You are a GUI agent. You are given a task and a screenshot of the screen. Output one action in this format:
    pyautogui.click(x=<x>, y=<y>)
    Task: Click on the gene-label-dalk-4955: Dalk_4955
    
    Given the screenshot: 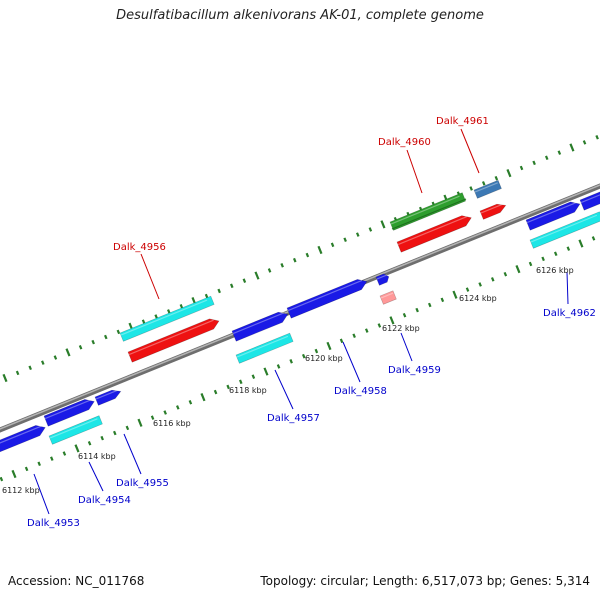 What is the action you would take?
    pyautogui.click(x=142, y=483)
    